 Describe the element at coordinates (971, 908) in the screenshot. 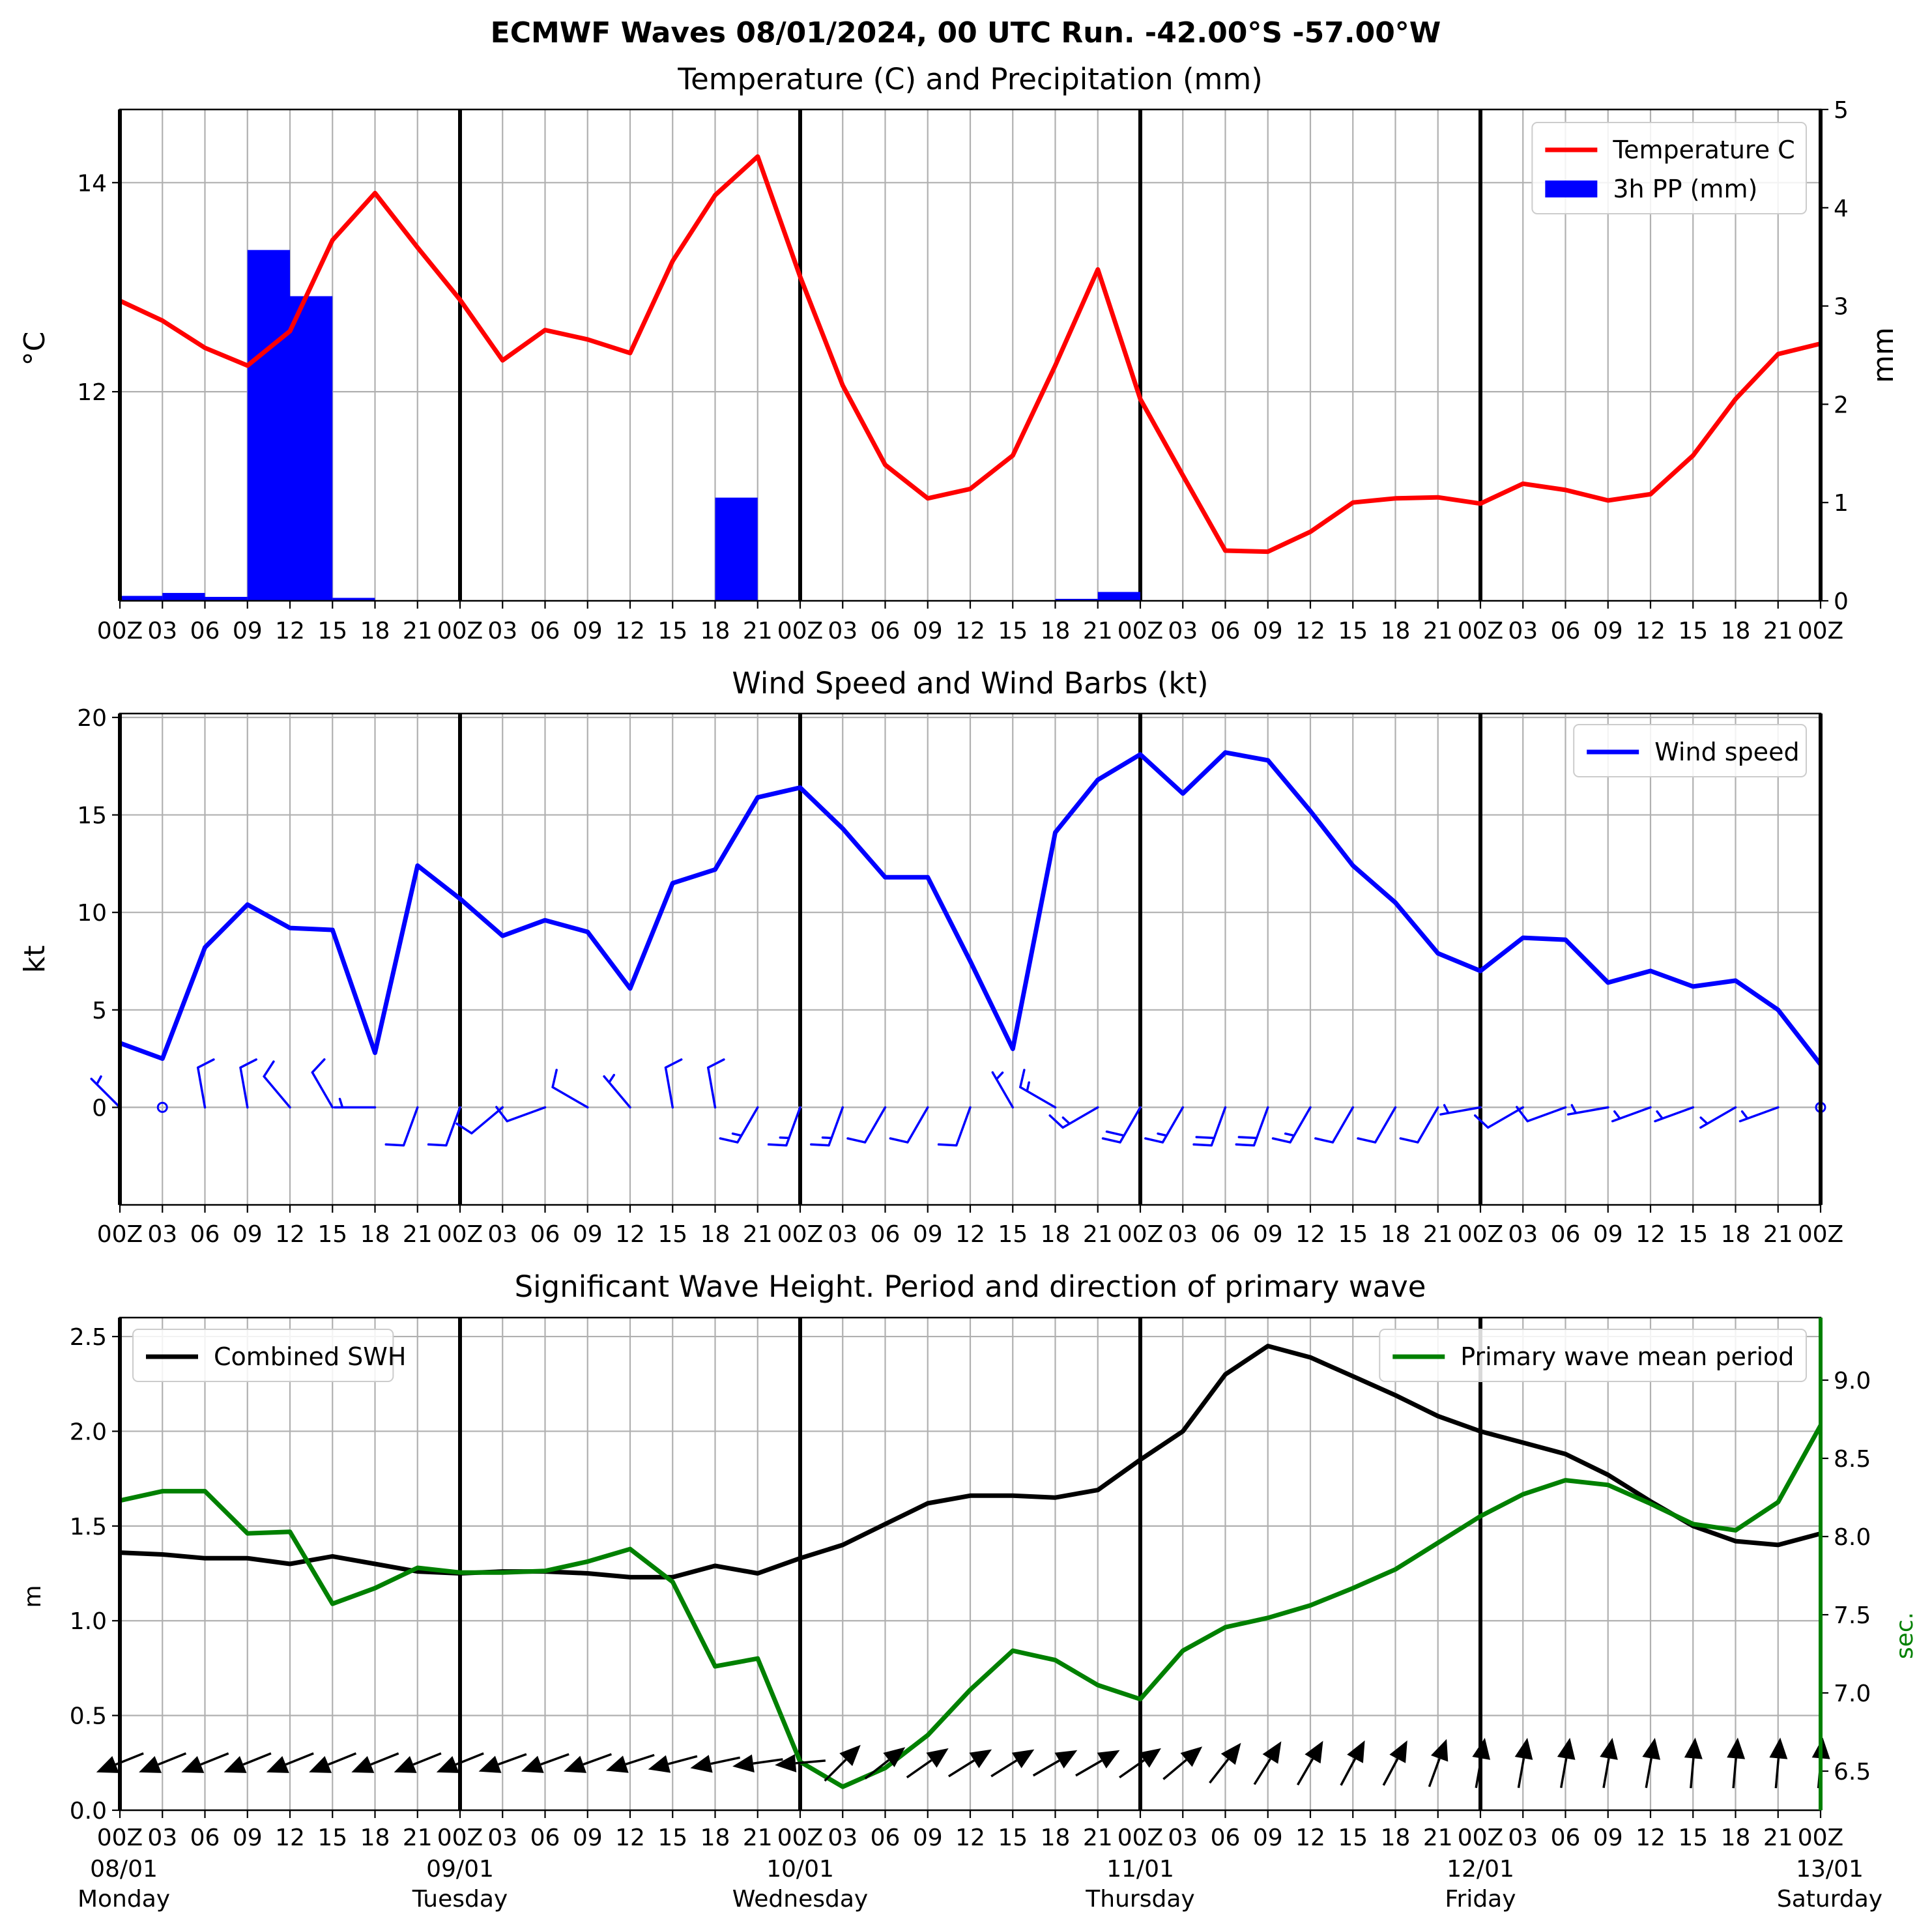

I see `wind-speed-line` at that location.